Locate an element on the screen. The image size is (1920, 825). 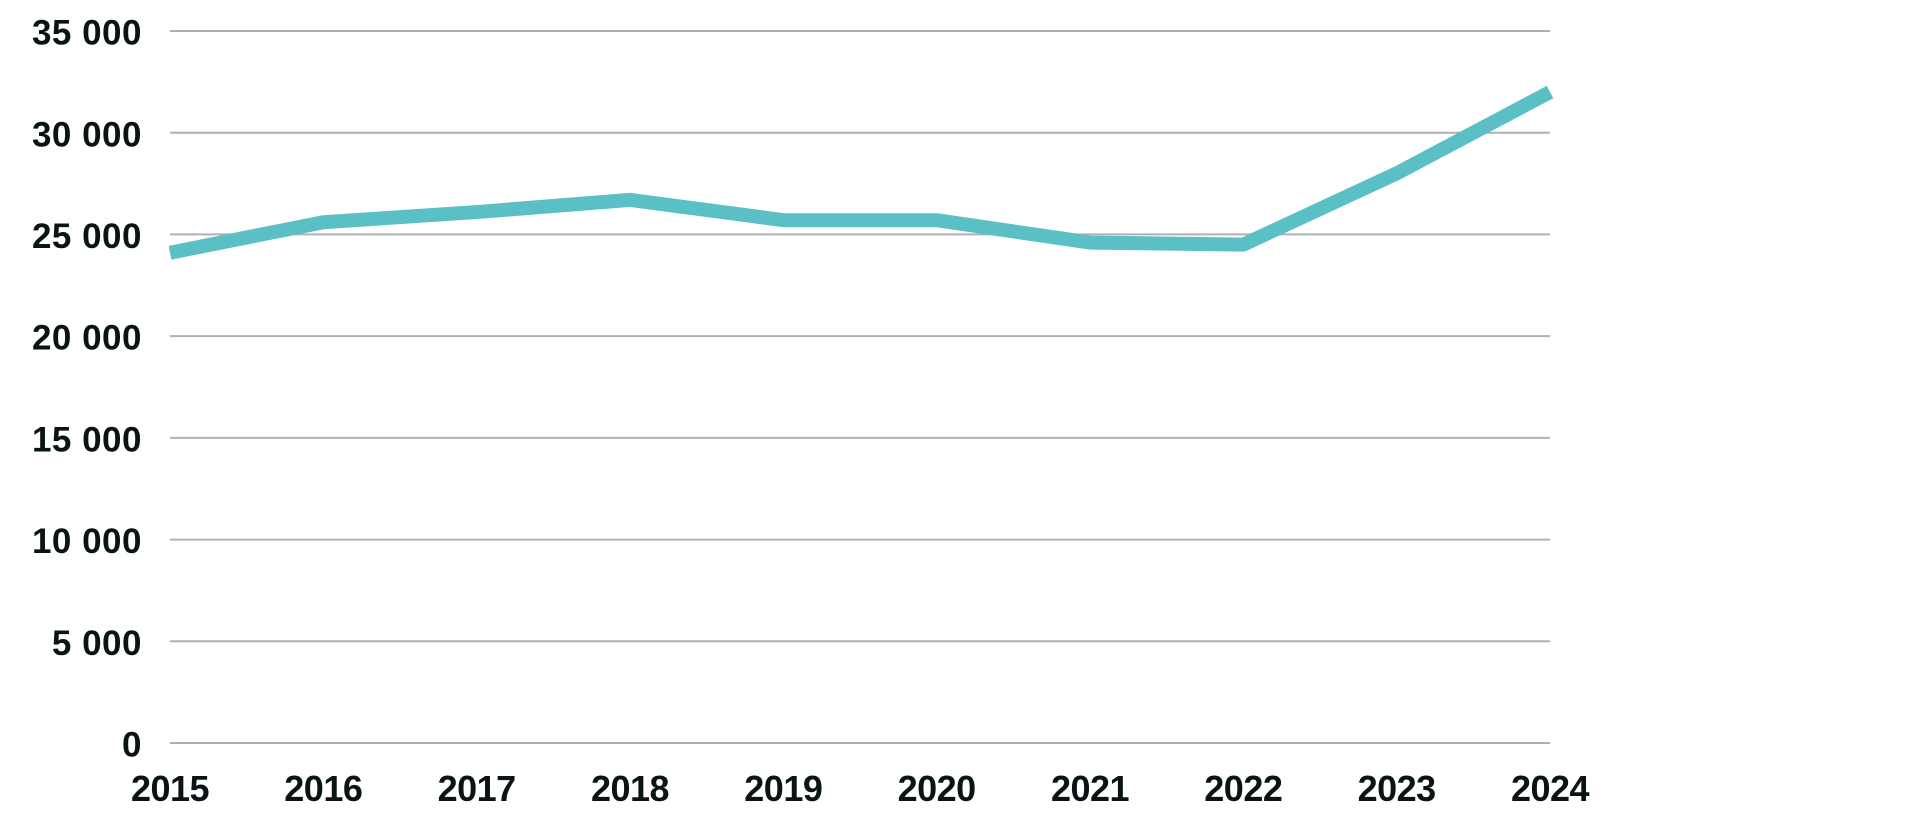
x-tick-label: 2020 is located at coordinates (937, 788).